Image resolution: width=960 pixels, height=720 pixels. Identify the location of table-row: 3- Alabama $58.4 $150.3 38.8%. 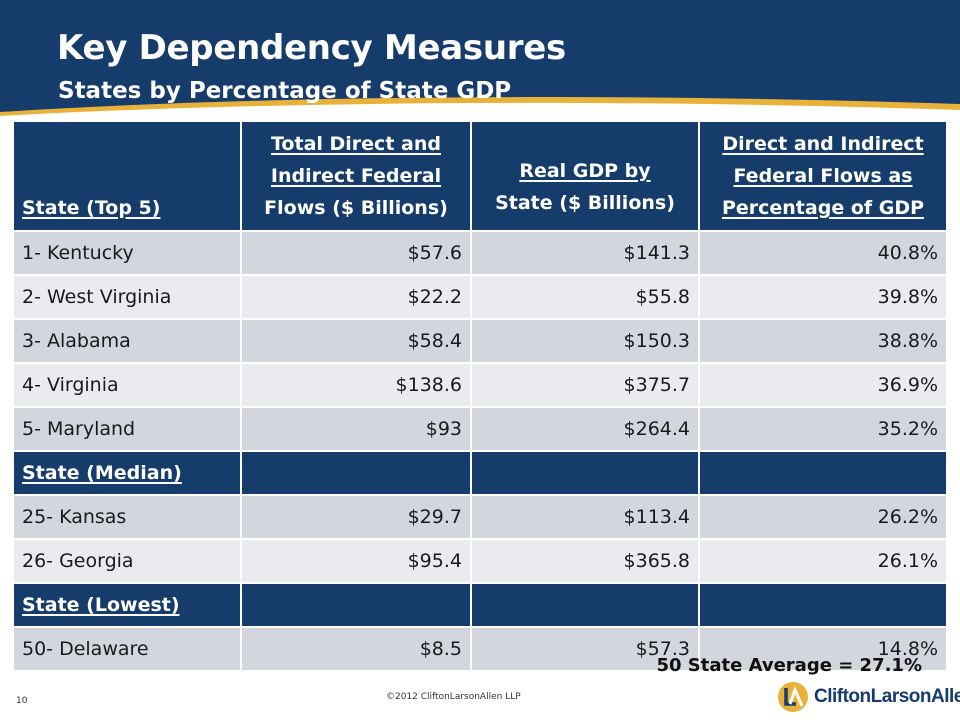
(480, 341).